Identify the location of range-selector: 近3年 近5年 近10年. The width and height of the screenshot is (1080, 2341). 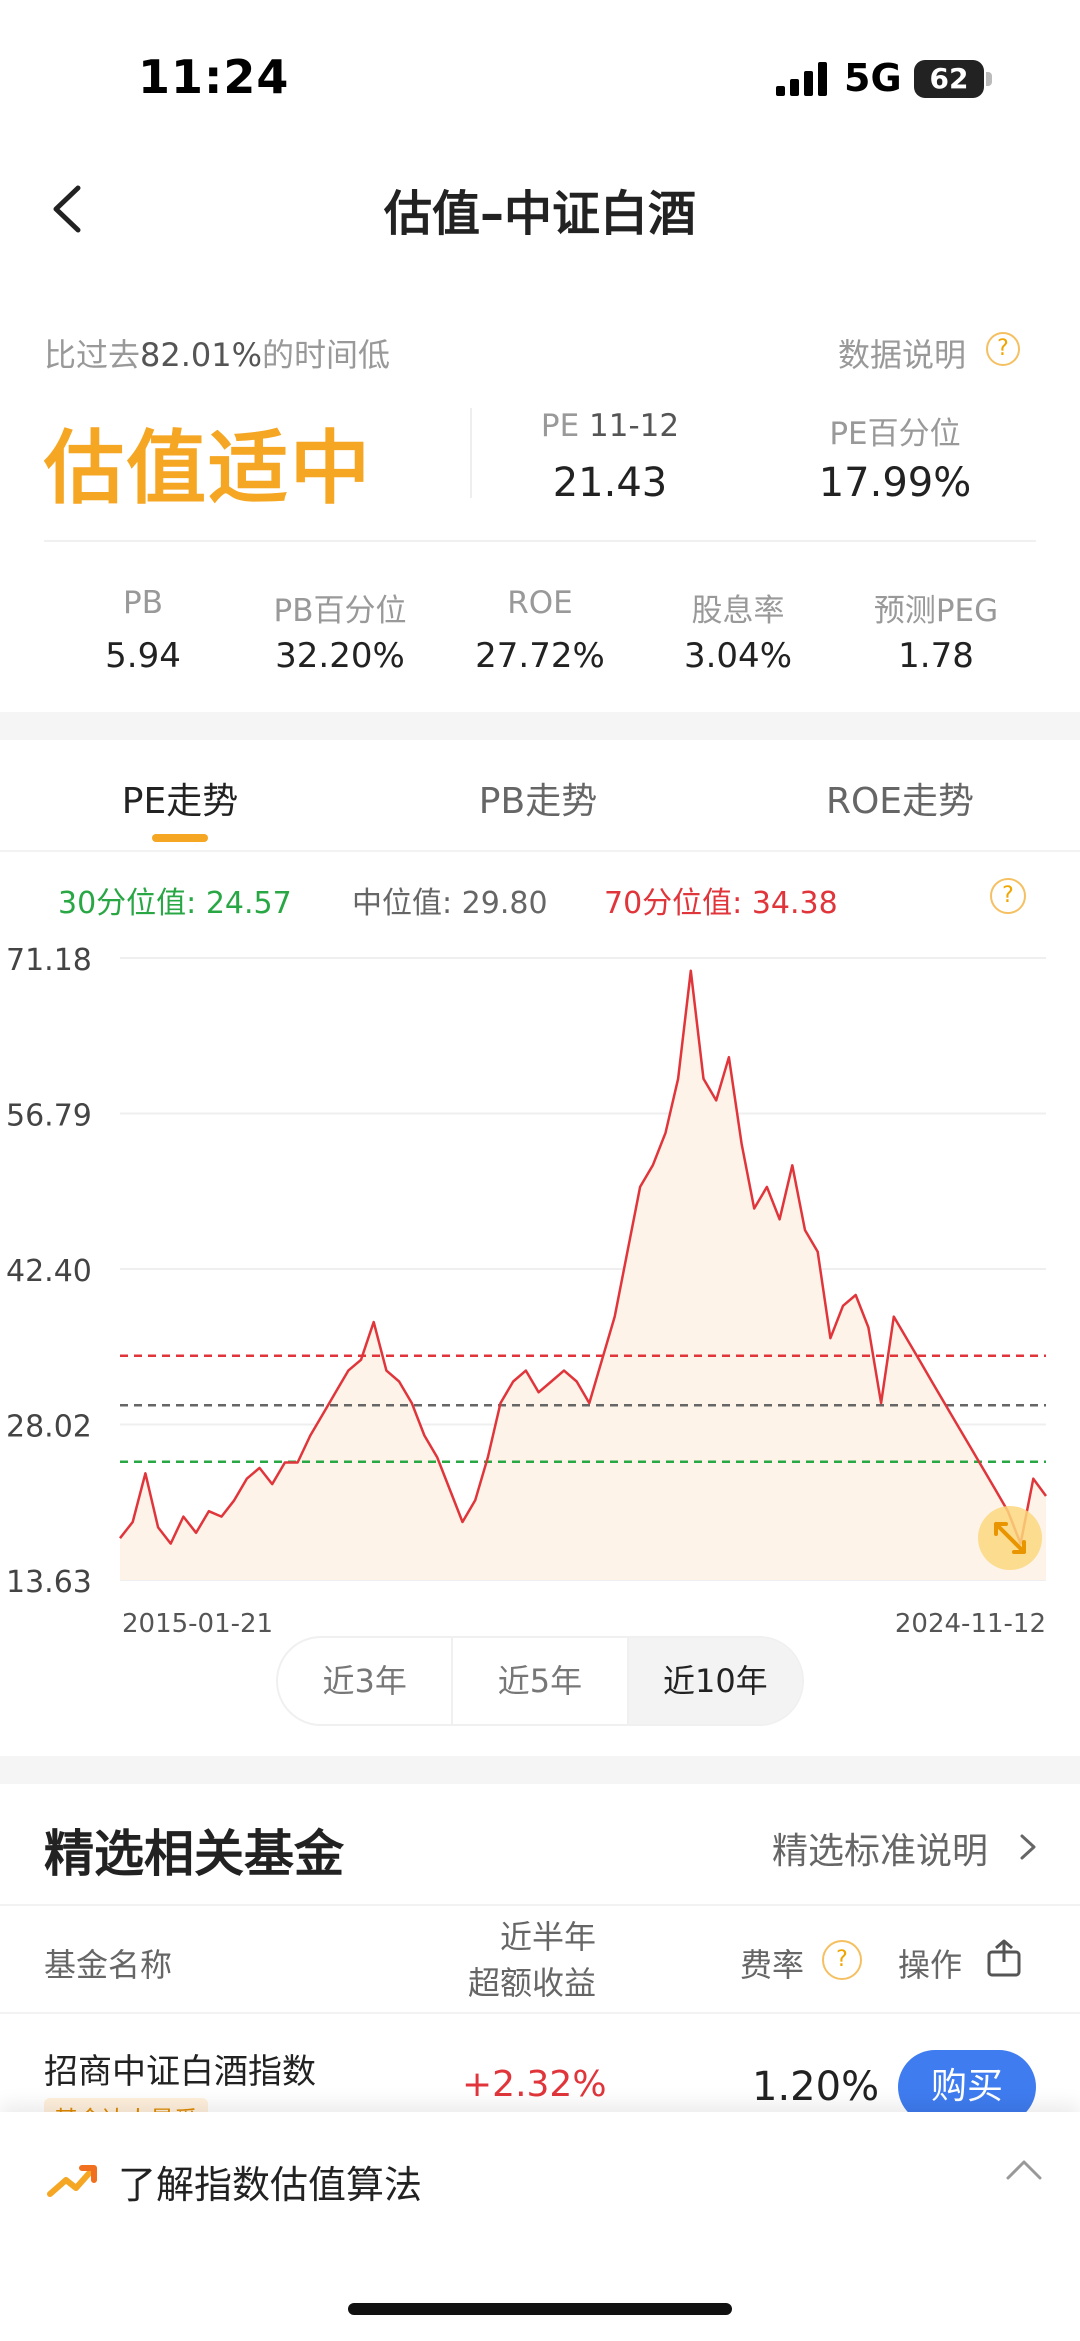
(540, 1681).